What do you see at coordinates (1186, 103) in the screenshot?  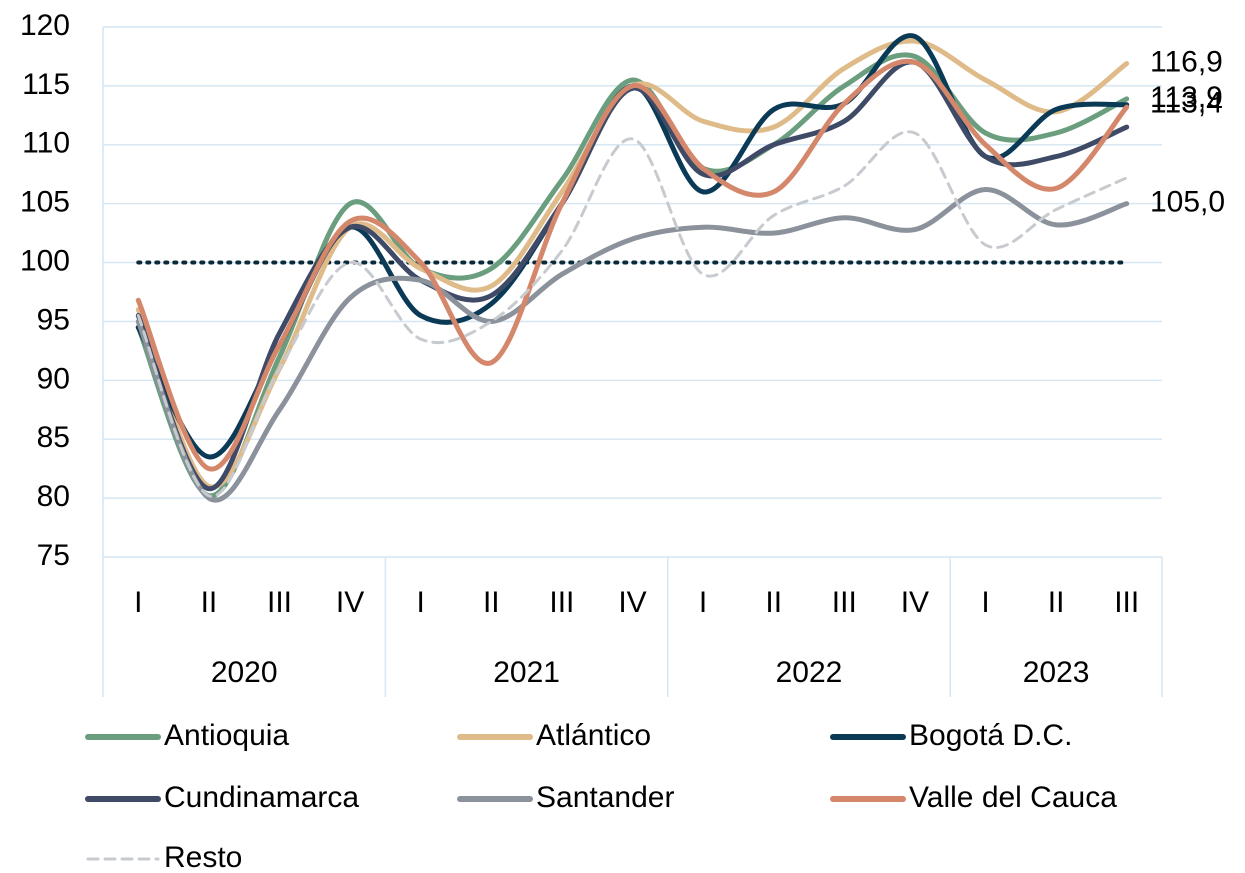 I see `value-label: 113,4` at bounding box center [1186, 103].